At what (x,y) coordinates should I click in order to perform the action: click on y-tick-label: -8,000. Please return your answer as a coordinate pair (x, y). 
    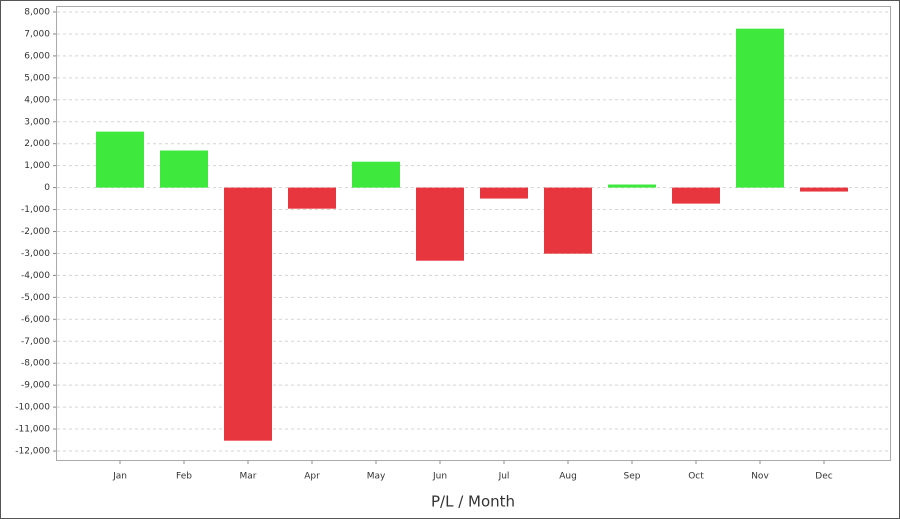
    Looking at the image, I should click on (35, 364).